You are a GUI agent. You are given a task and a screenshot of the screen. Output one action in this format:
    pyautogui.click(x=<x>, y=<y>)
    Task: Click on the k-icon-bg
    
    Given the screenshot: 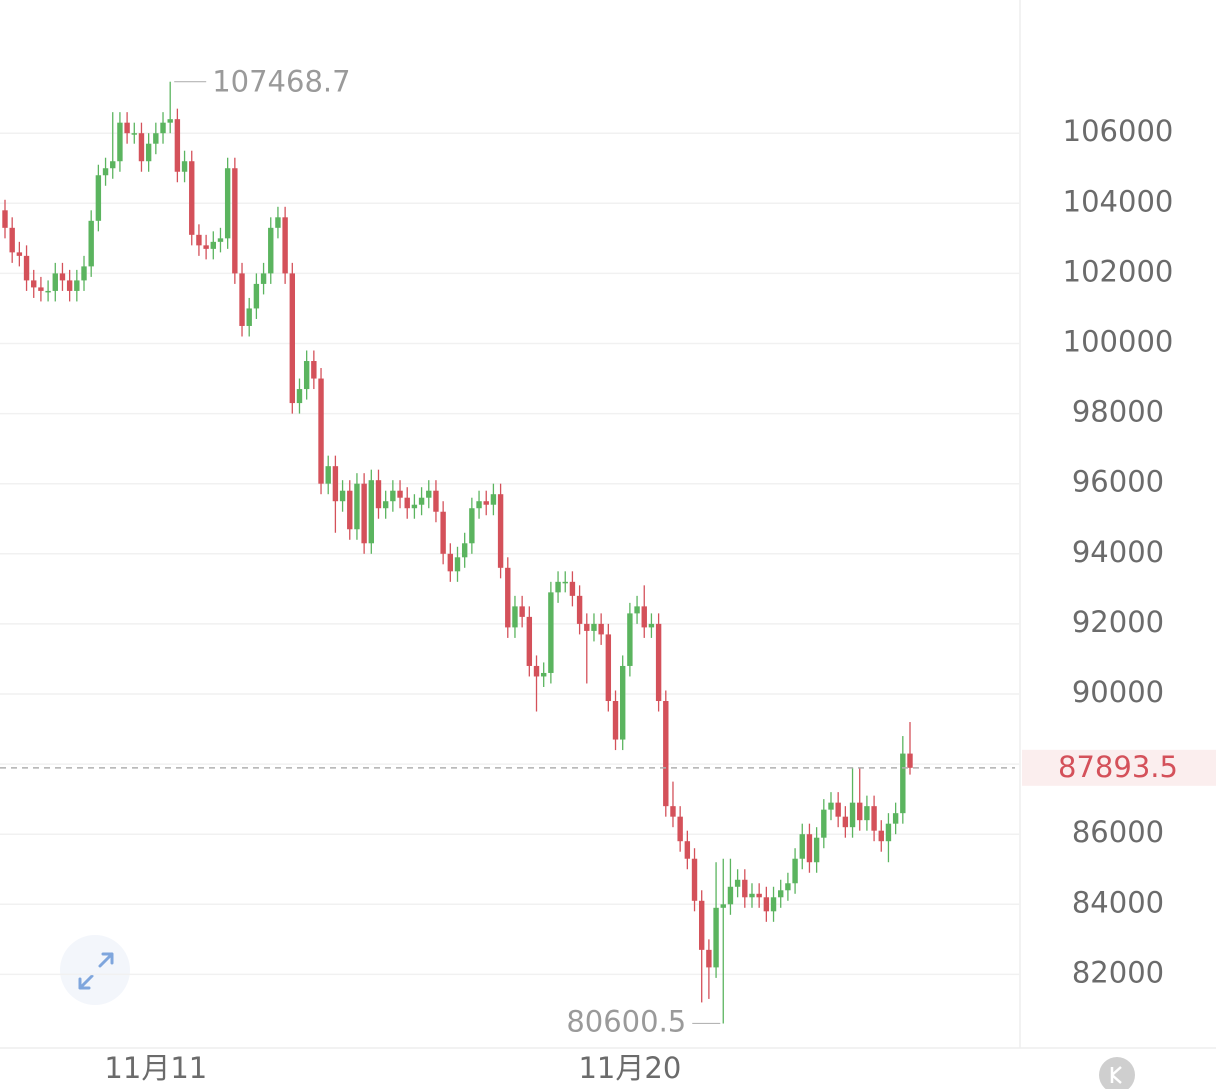 What is the action you would take?
    pyautogui.click(x=1117, y=1073)
    